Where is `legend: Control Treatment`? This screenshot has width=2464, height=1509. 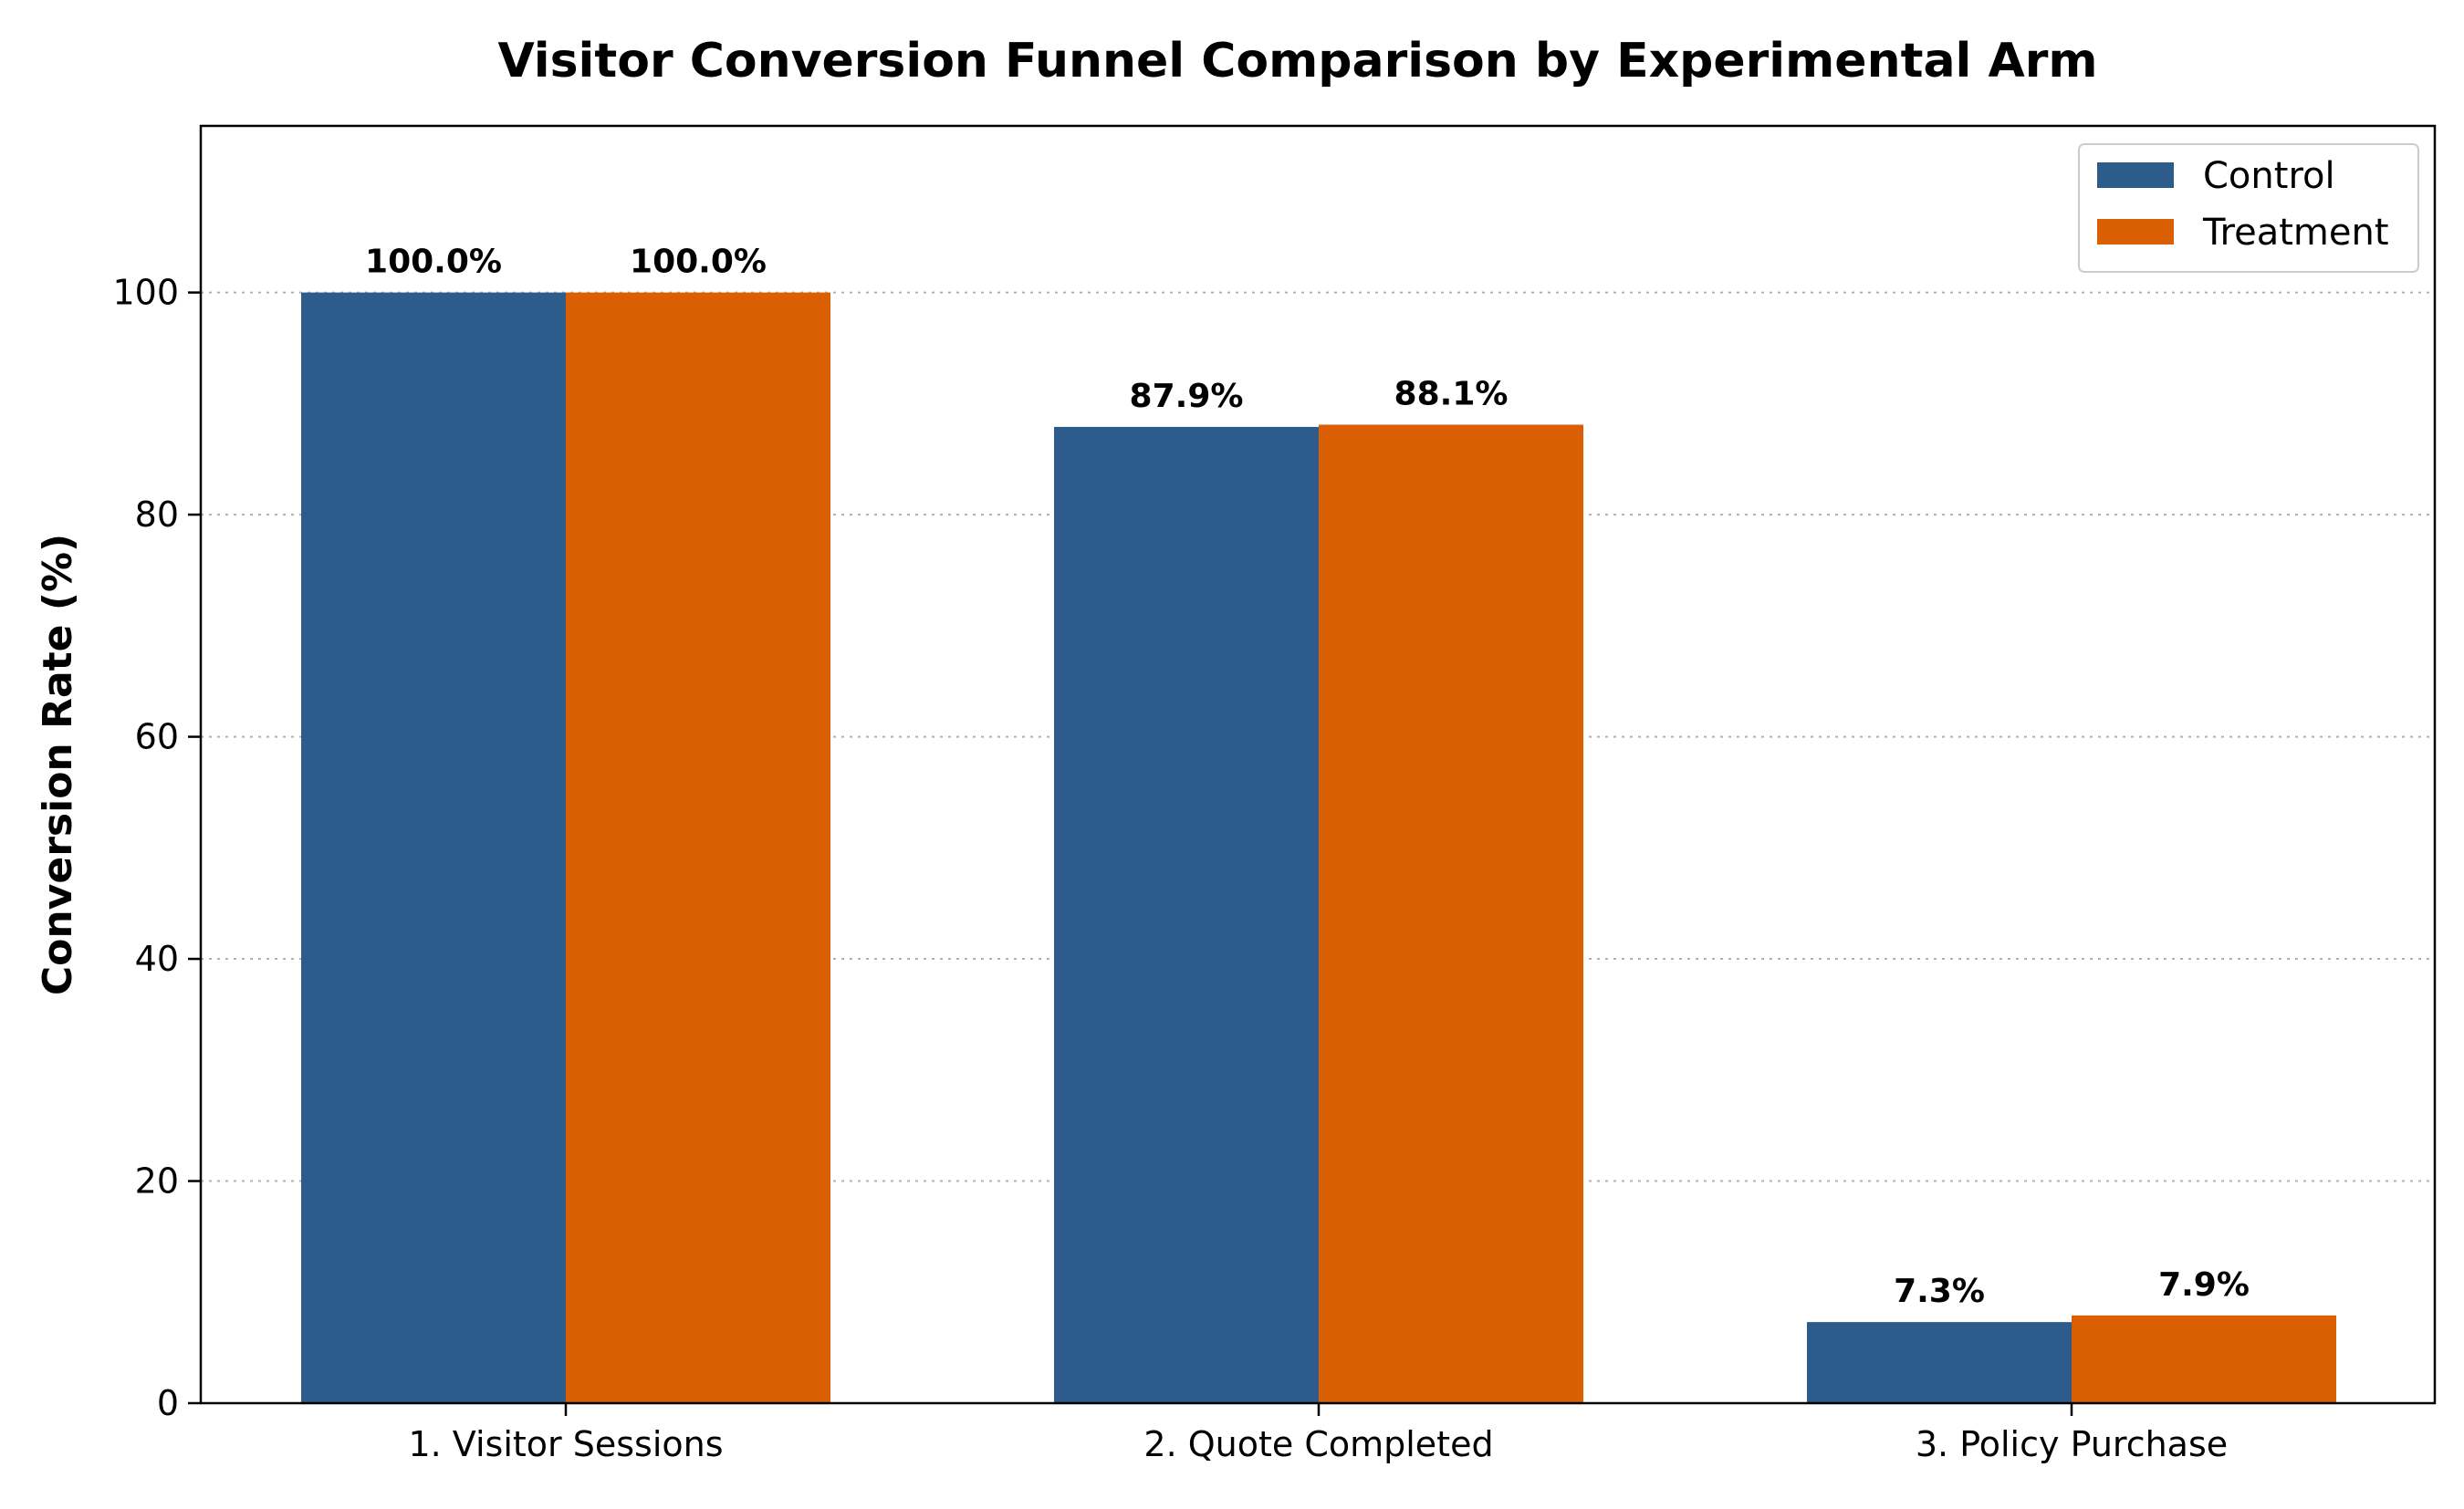
legend: Control Treatment is located at coordinates (2248, 208).